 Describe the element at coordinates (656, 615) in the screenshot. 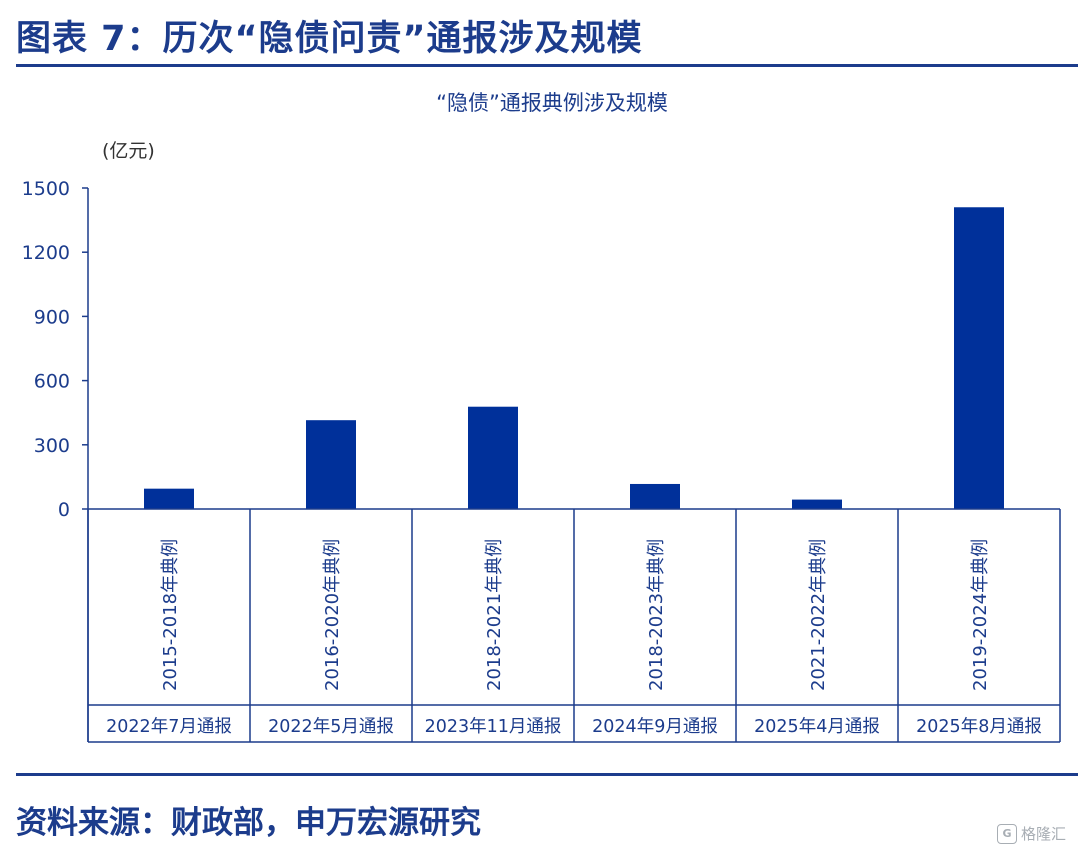

I see `x-category-label: 2018-2023年典例` at that location.